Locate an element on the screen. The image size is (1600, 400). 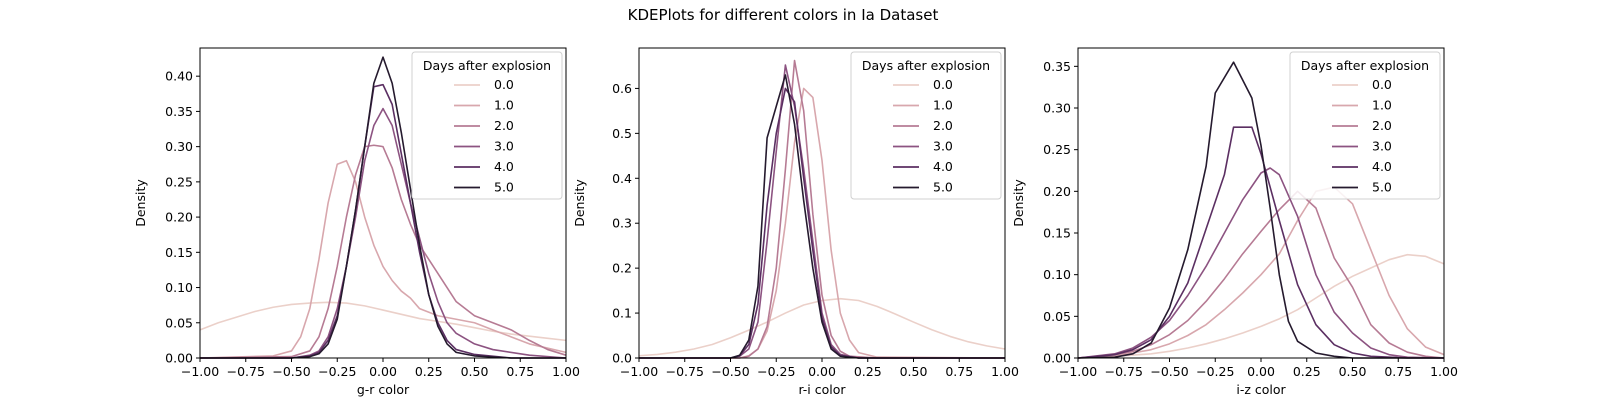
y-tick-label: 0.0 is located at coordinates (622, 358).